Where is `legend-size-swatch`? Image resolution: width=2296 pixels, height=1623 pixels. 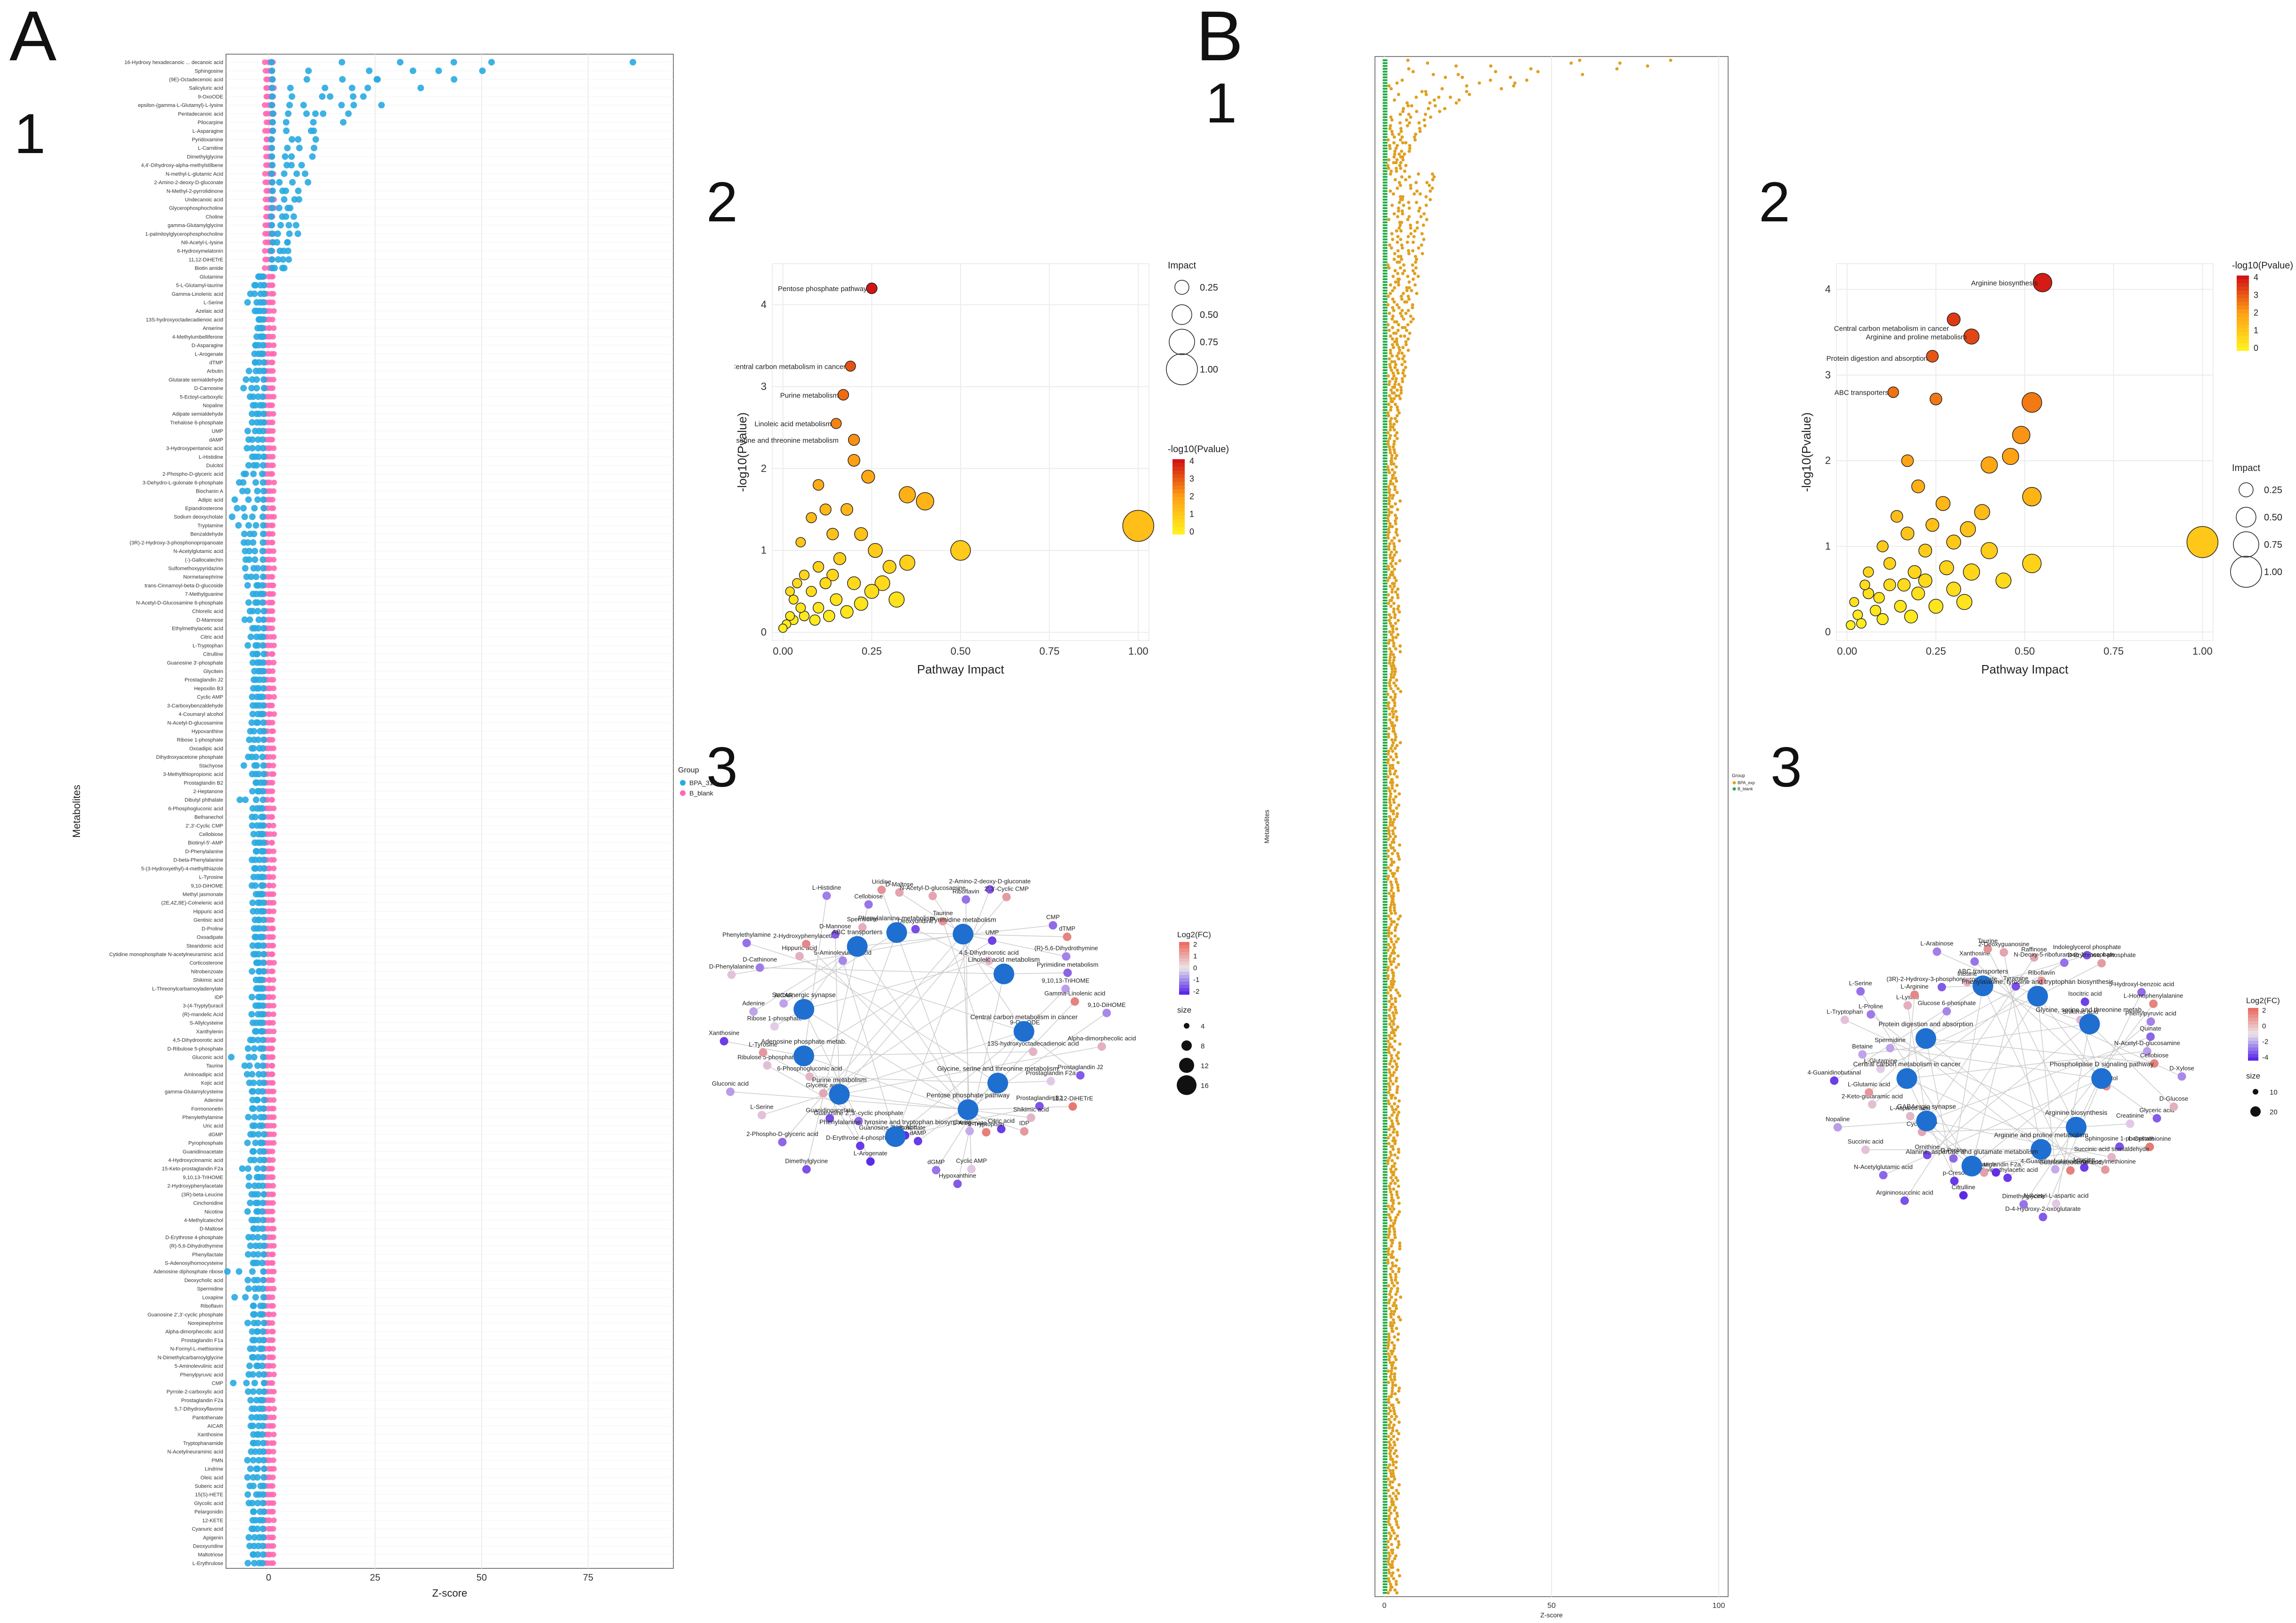 legend-size-swatch is located at coordinates (1186, 1026).